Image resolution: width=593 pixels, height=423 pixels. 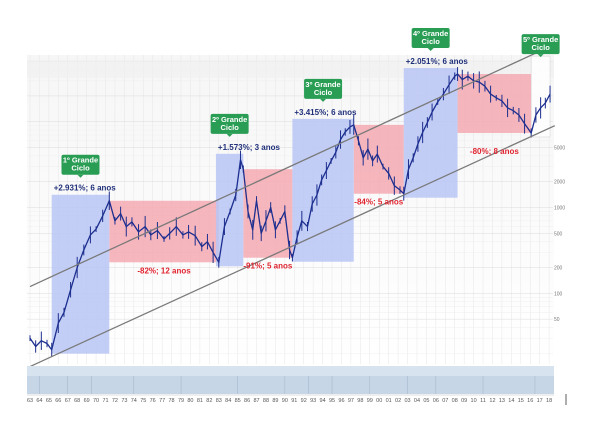 I want to click on x-tick-label: 67, so click(x=68, y=401).